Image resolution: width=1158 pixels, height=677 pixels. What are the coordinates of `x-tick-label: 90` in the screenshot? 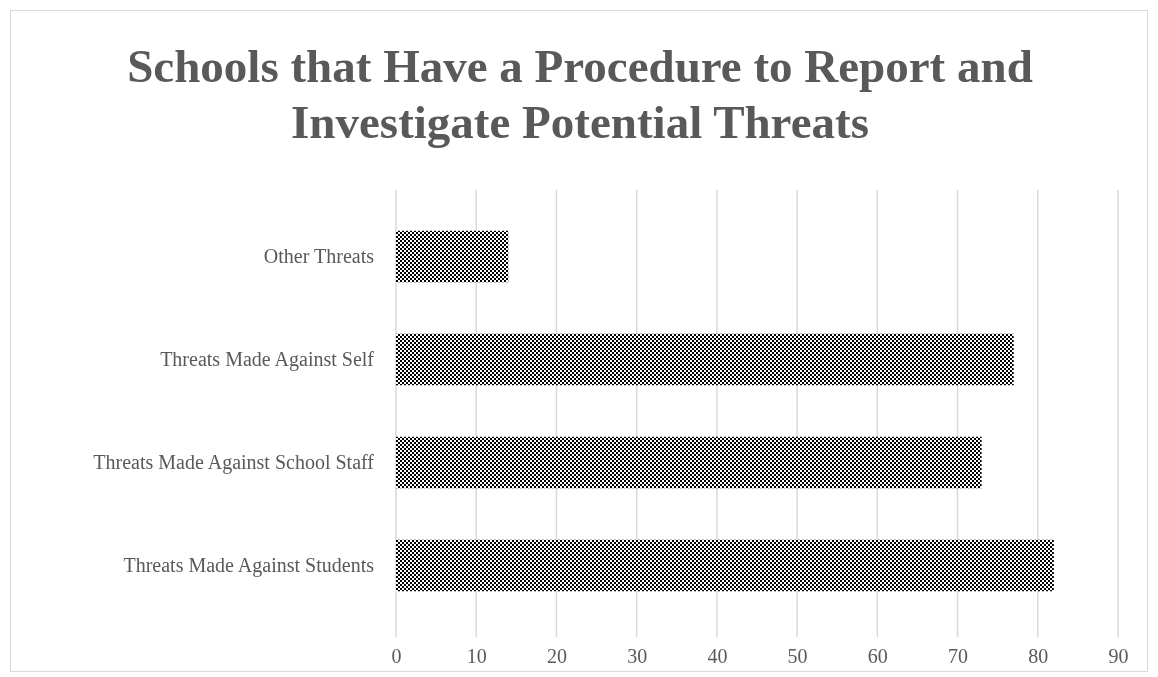 It's located at (1118, 656).